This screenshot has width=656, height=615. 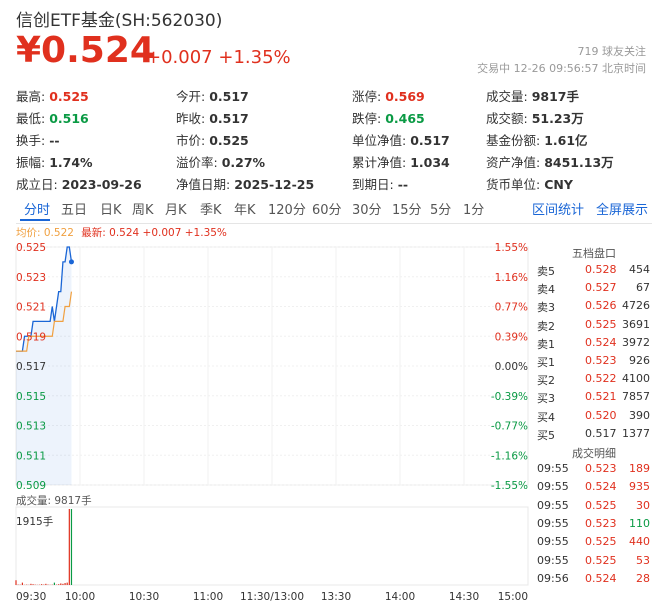 I want to click on quote-item: 货币单位: CNY, so click(x=529, y=183).